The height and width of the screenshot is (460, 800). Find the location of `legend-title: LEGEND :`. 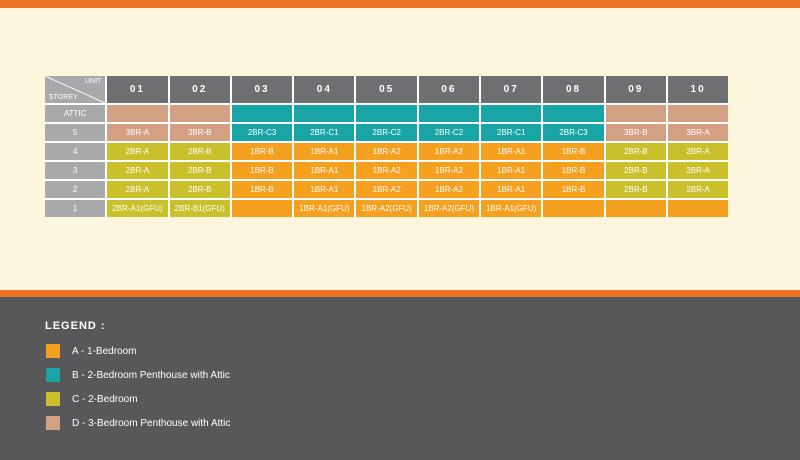

legend-title: LEGEND : is located at coordinates (75, 326).